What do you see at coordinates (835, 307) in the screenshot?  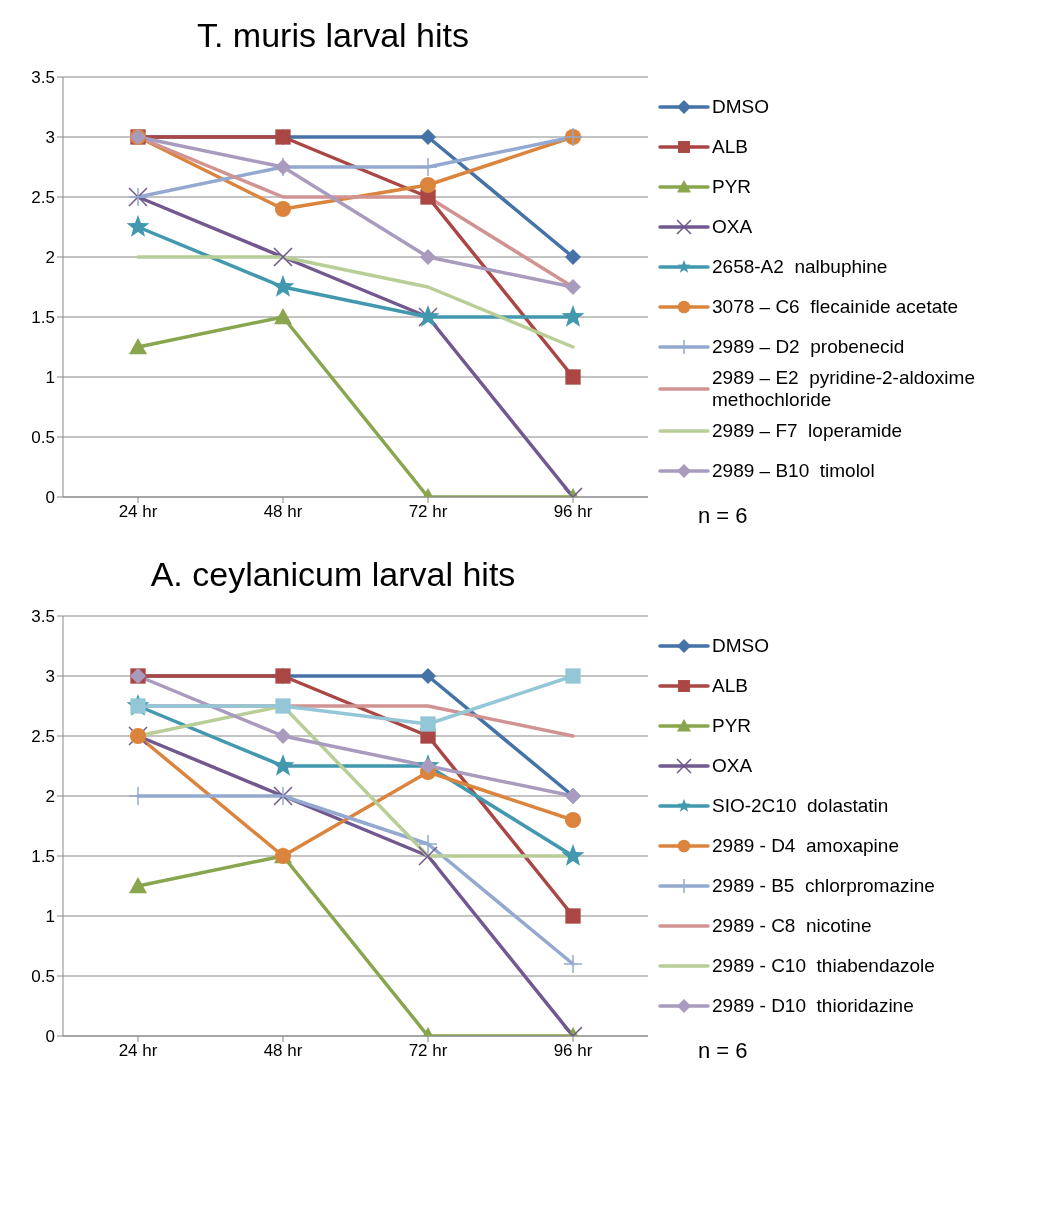 I see `legend-label: 3078 – C6 flecainide acetate` at bounding box center [835, 307].